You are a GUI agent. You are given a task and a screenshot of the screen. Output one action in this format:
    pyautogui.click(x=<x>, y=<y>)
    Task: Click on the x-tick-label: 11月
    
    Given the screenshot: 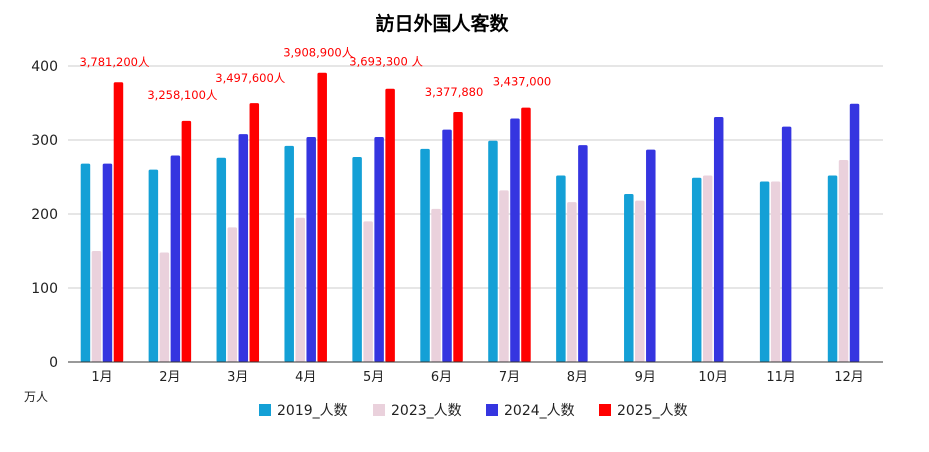 What is the action you would take?
    pyautogui.click(x=781, y=377)
    